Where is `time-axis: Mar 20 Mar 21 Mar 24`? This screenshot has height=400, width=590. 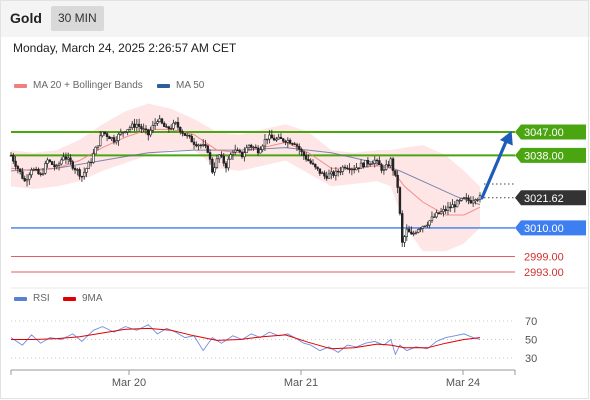 time-axis: Mar 20 Mar 21 Mar 24 is located at coordinates (263, 379).